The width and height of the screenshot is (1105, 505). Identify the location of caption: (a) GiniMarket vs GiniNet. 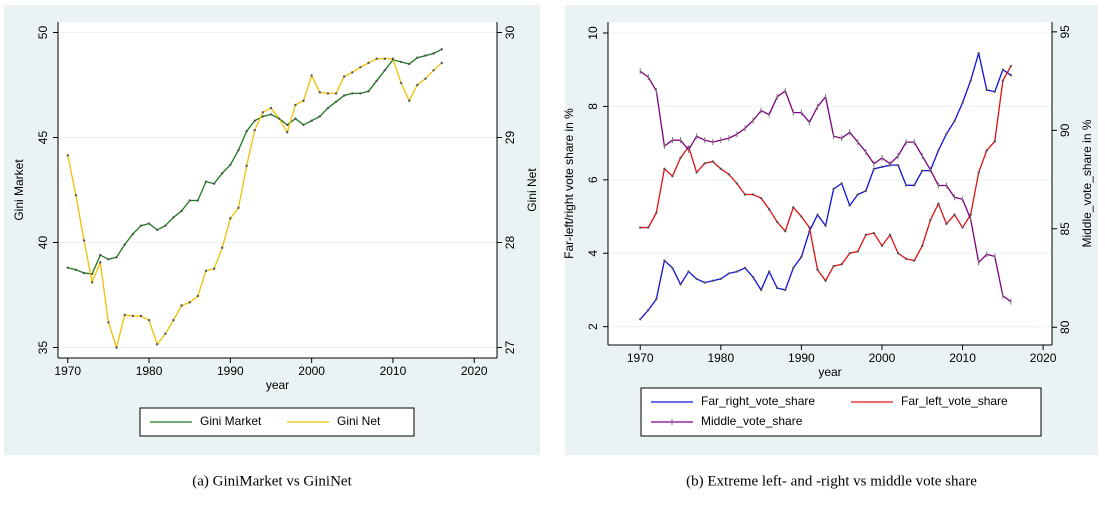
(272, 481).